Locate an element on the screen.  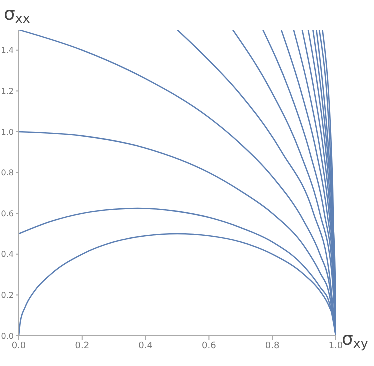
x-tick-label: 0.6 is located at coordinates (209, 346).